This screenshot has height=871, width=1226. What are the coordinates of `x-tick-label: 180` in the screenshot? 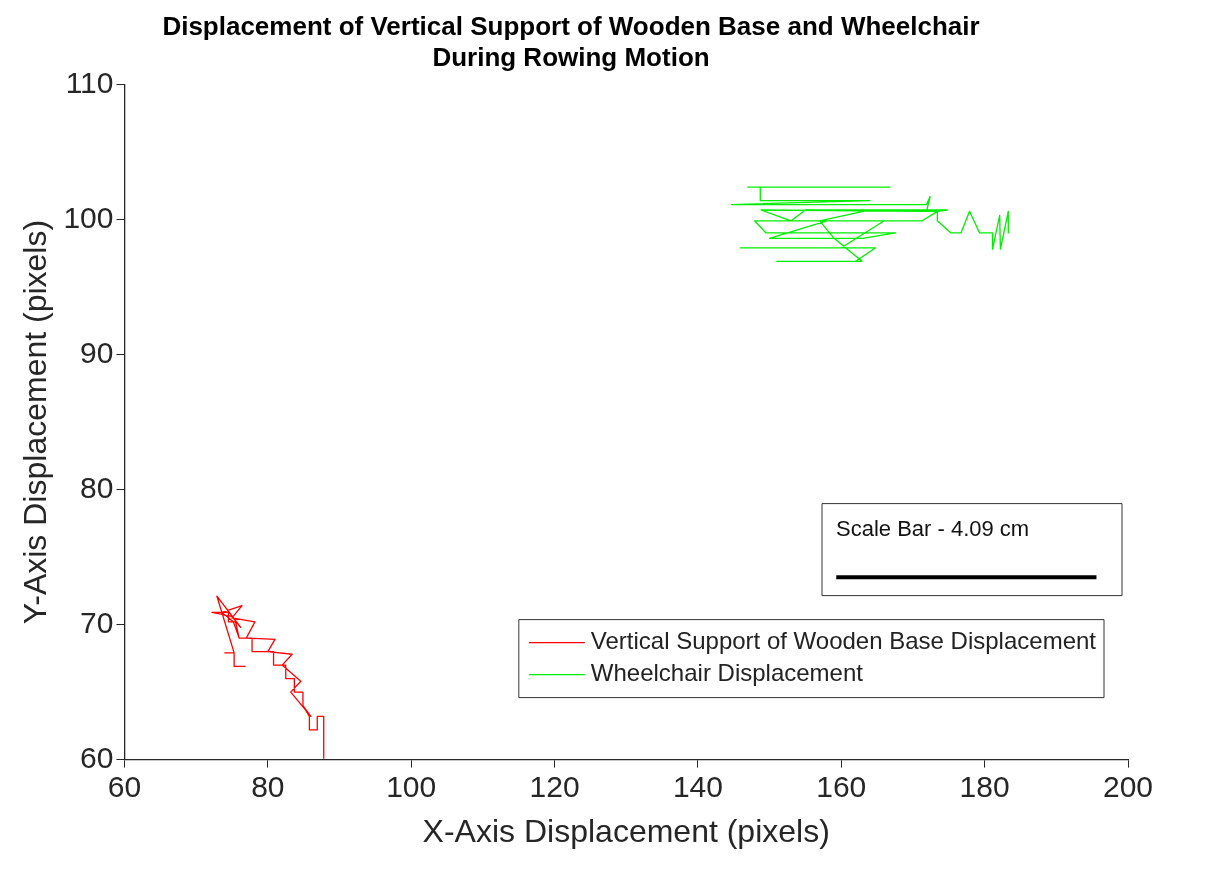 It's located at (984, 786).